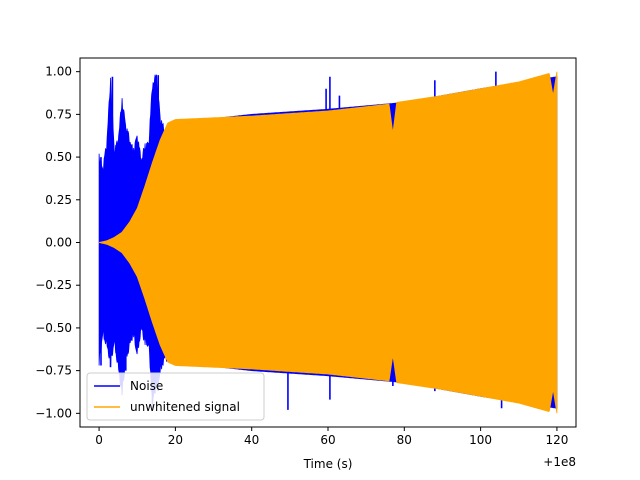  Describe the element at coordinates (251, 440) in the screenshot. I see `x-tick-label: 40` at that location.